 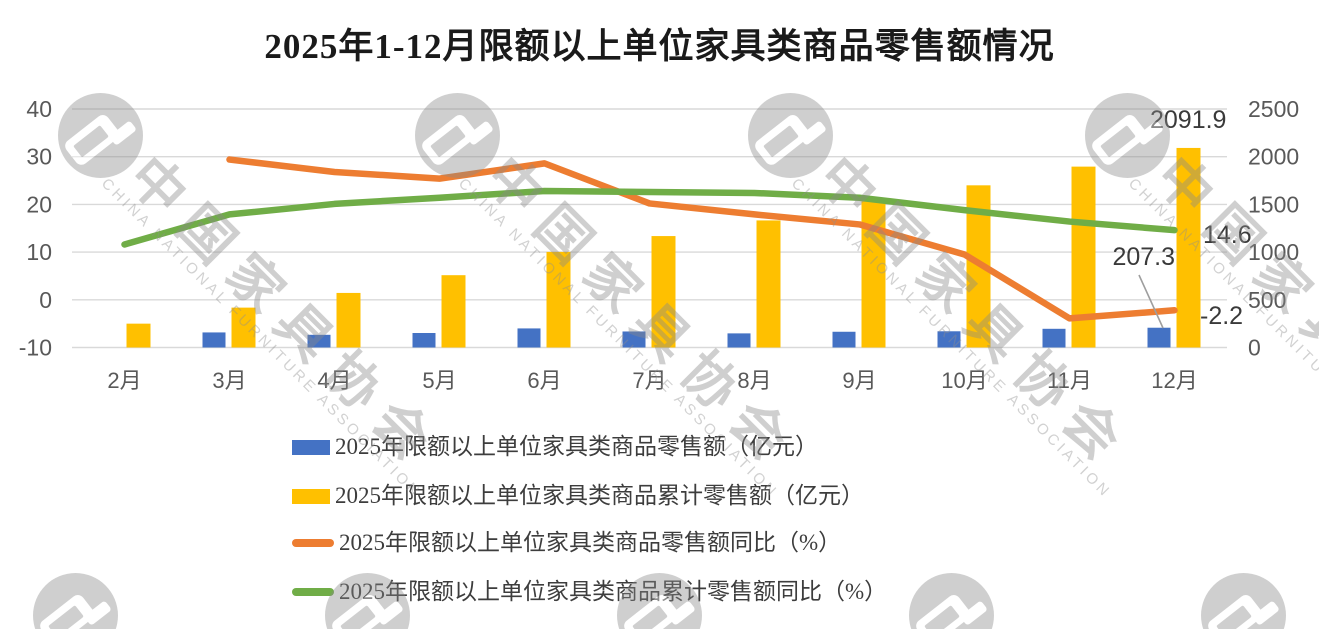 What do you see at coordinates (1221, 316) in the screenshot?
I see `data-label-dec_monthly_yoy: -2.2` at bounding box center [1221, 316].